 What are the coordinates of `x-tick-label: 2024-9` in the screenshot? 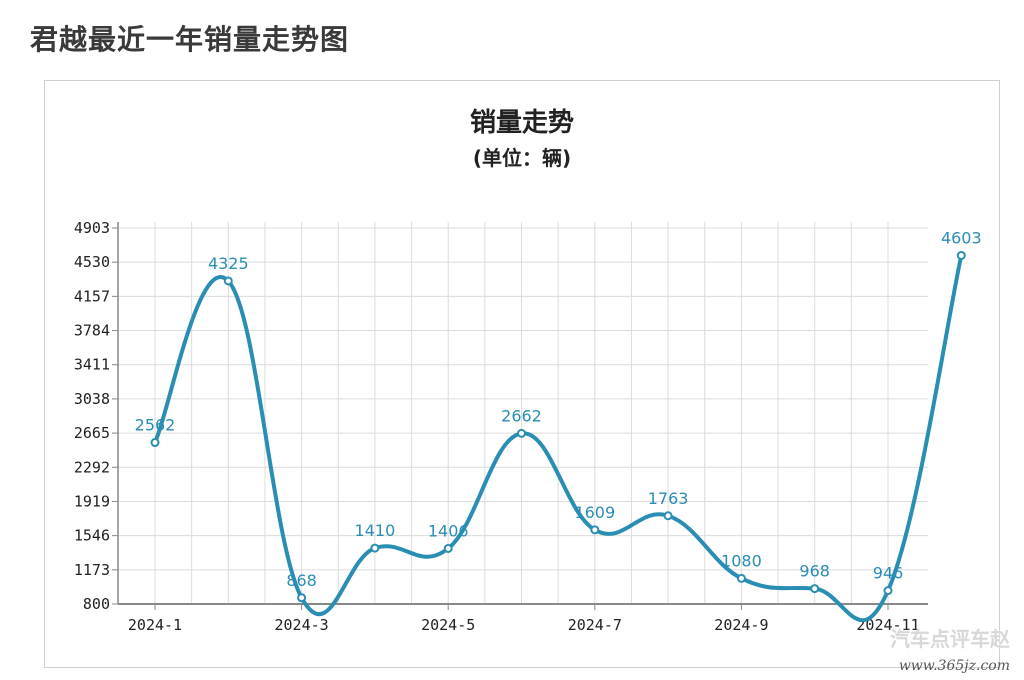 It's located at (741, 625).